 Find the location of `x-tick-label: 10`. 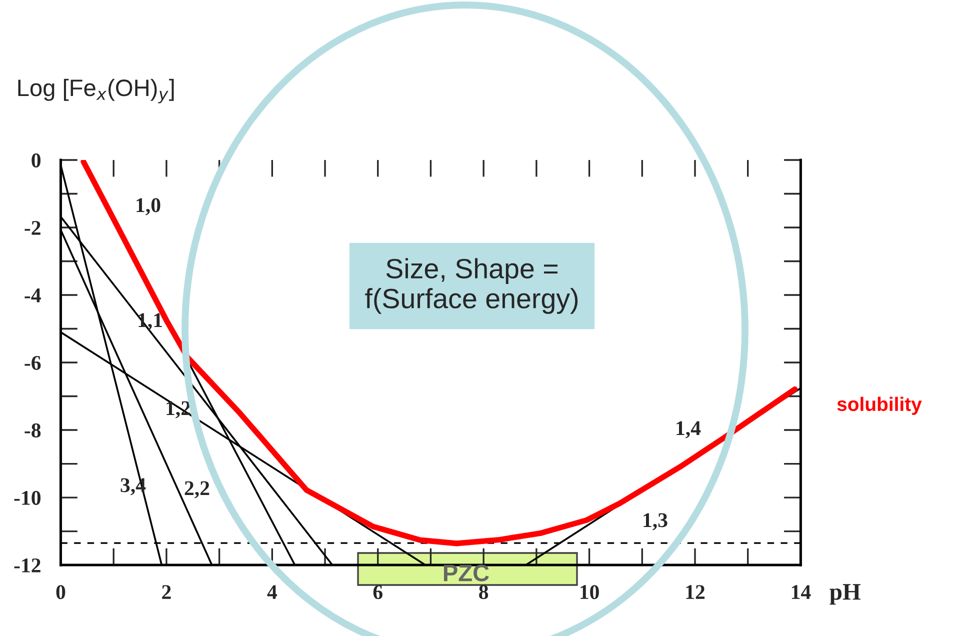

x-tick-label: 10 is located at coordinates (589, 592).